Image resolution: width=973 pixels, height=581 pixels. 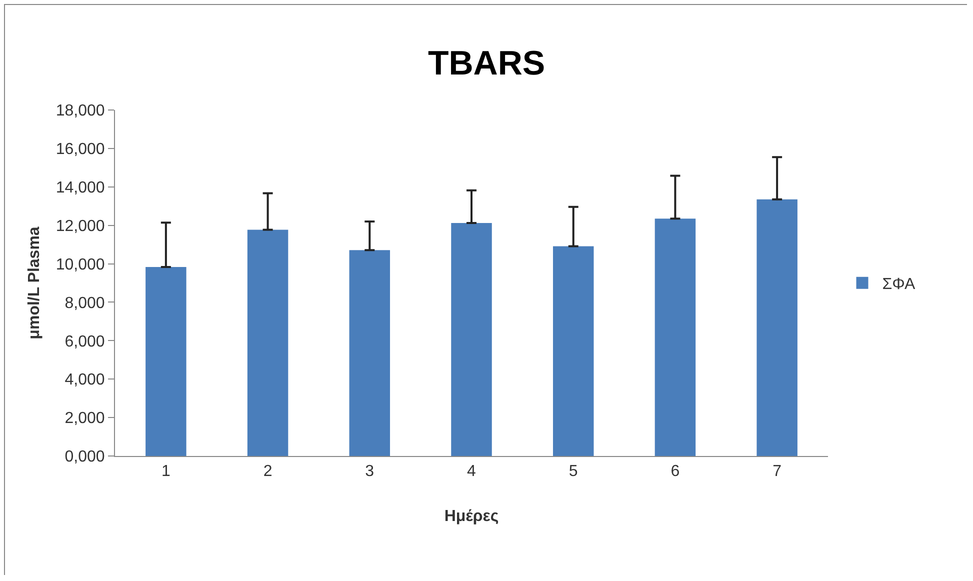 I want to click on legend-label: ΣΦΑ, so click(x=899, y=285).